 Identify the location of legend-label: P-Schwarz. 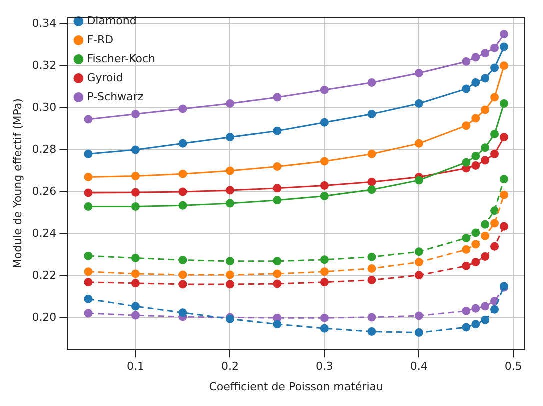
(115, 97).